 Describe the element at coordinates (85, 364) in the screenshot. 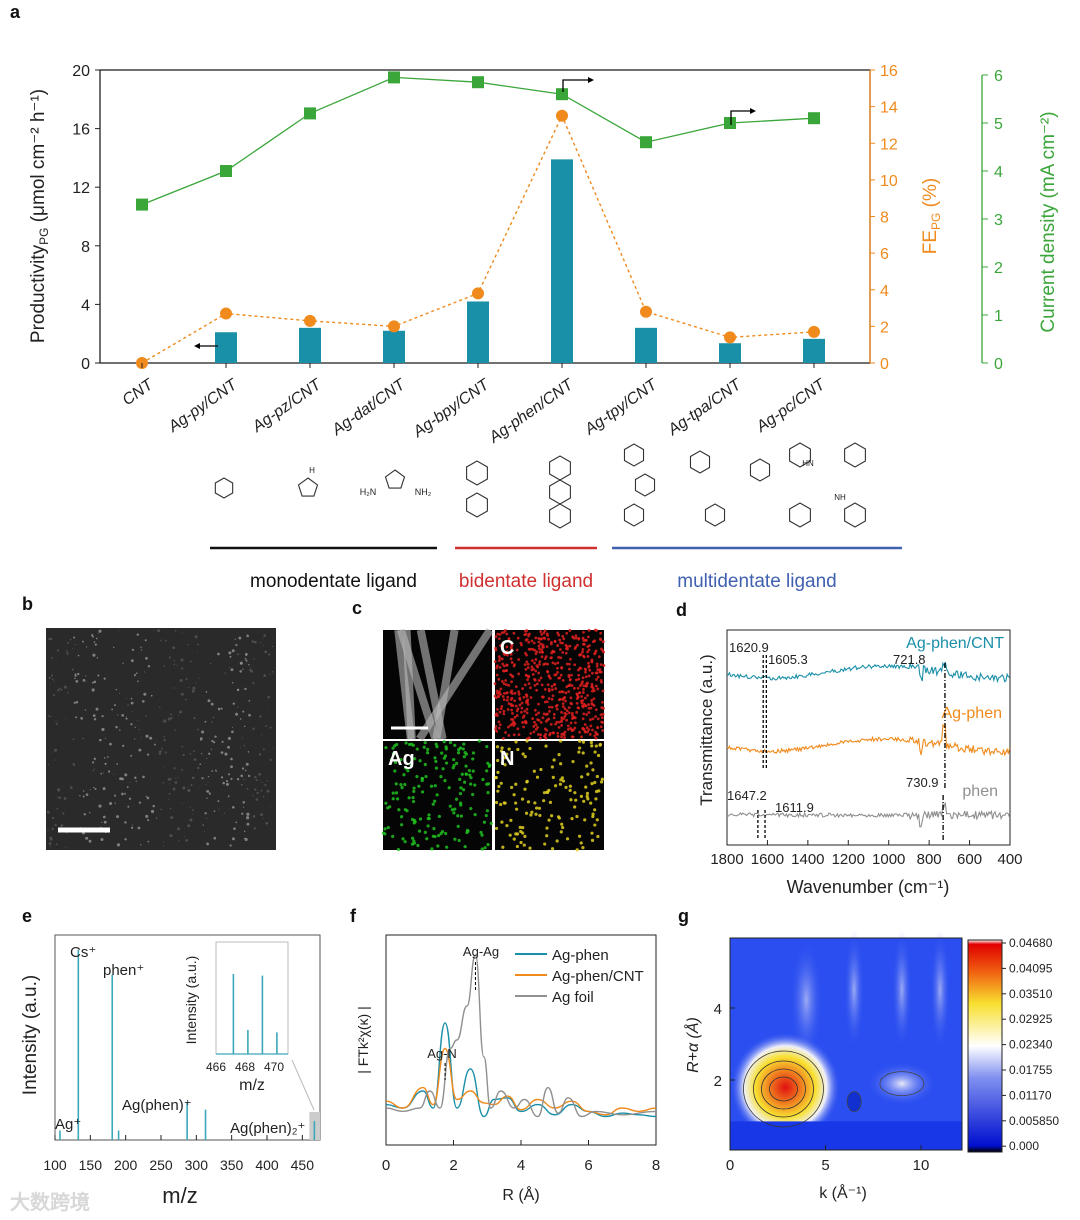

I see `ytick-label-a: 0` at that location.